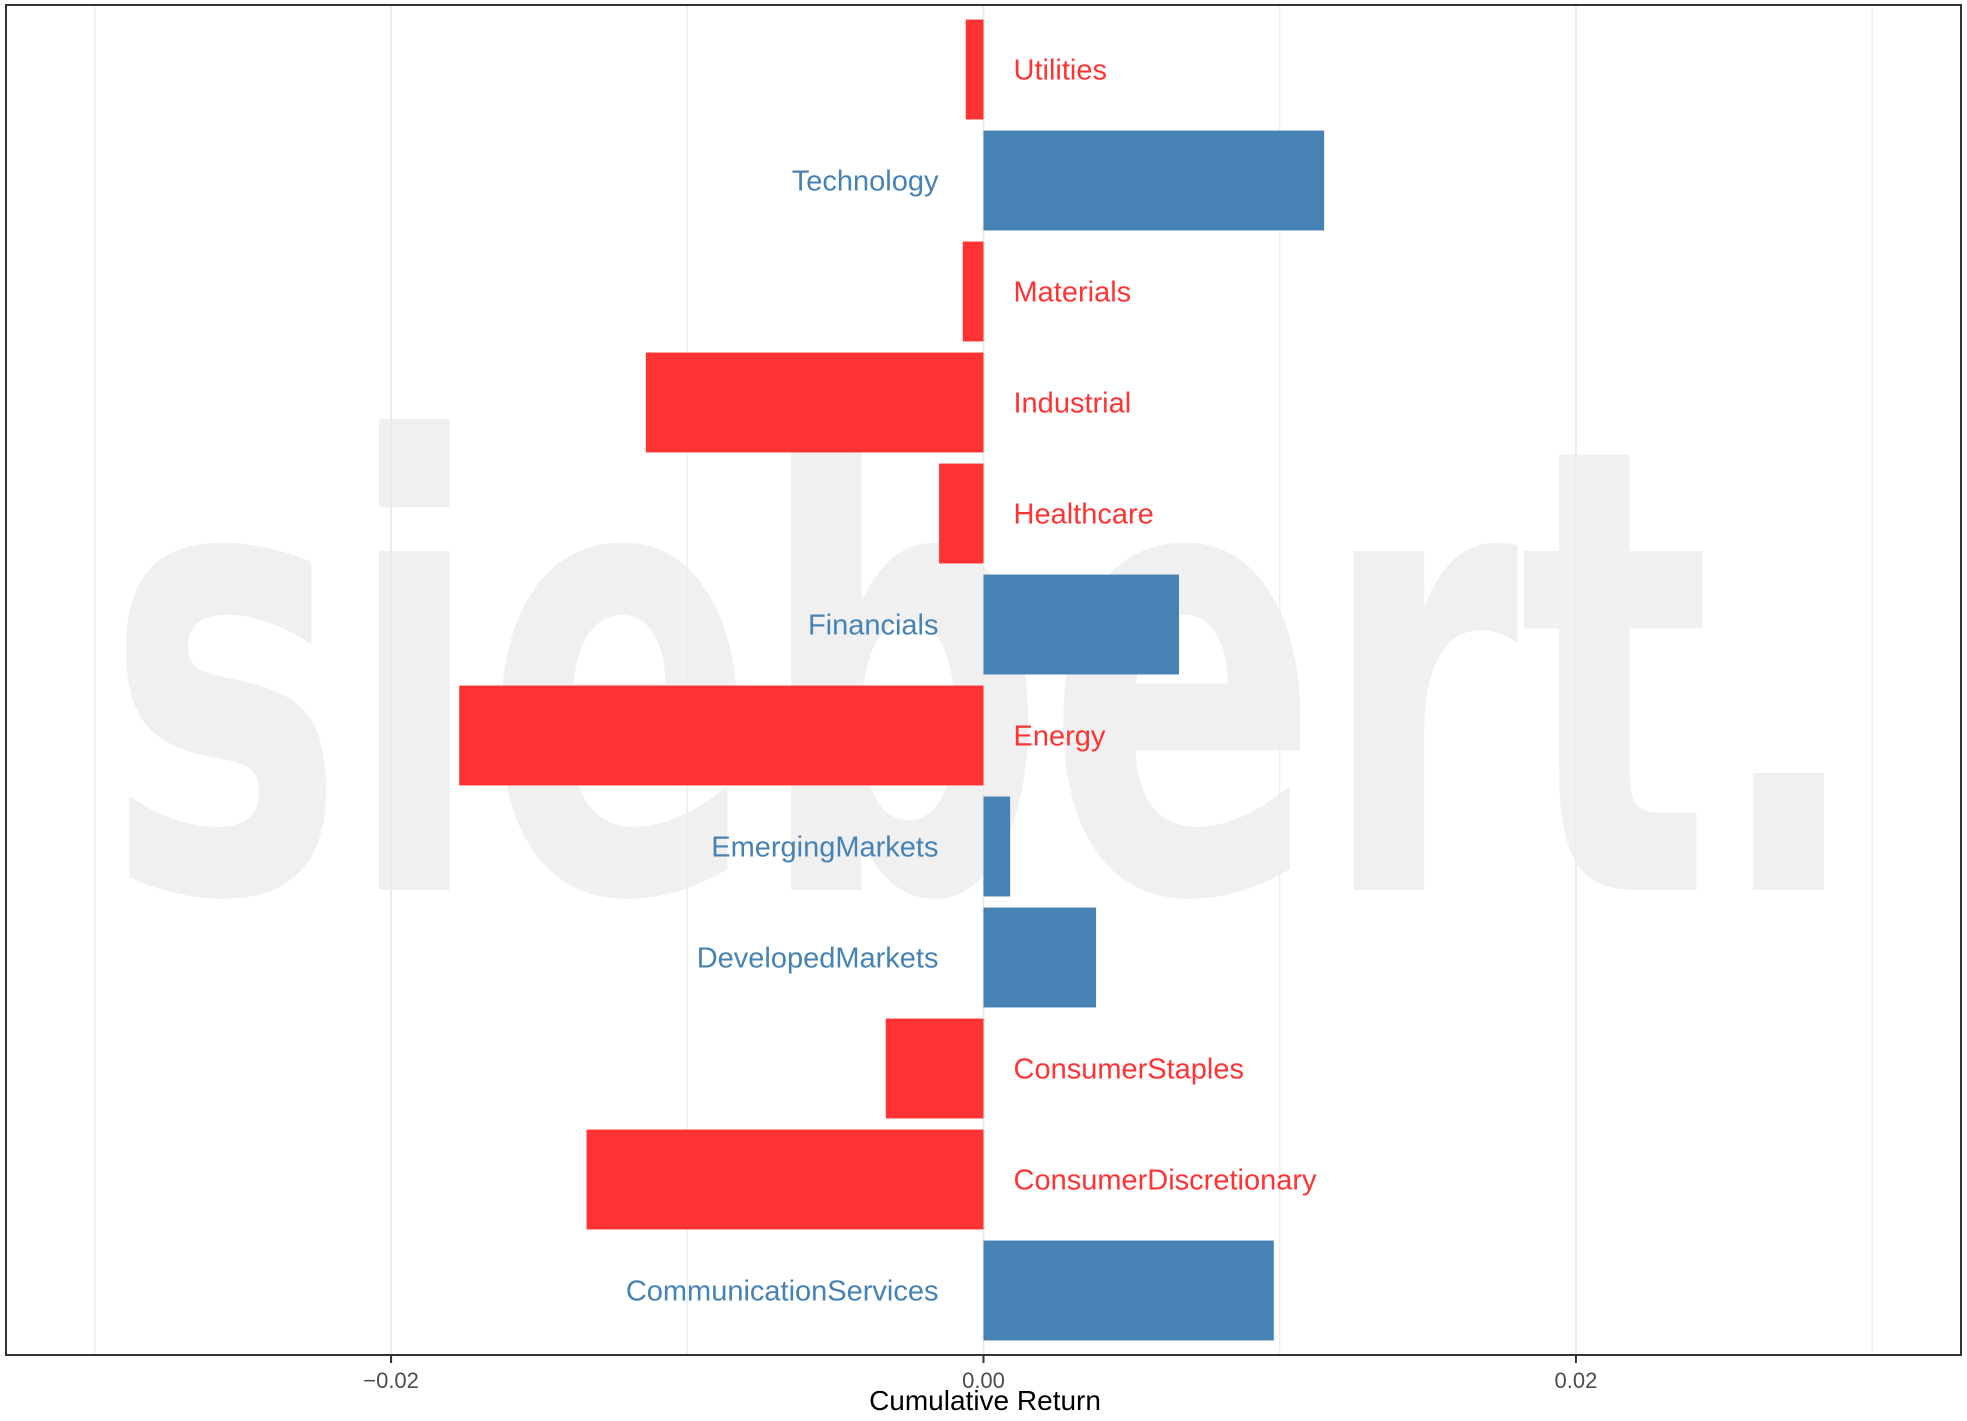 Image resolution: width=1967 pixels, height=1421 pixels. What do you see at coordinates (391, 1380) in the screenshot?
I see `x-tick-label: −0.02` at bounding box center [391, 1380].